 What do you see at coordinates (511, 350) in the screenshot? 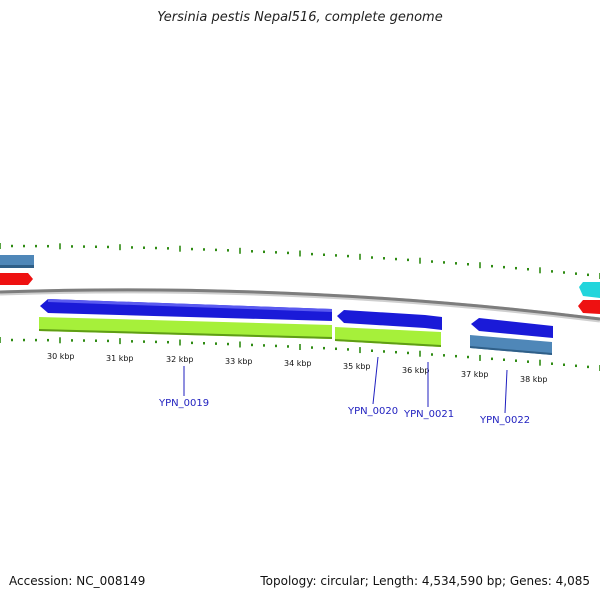
I see `gene-ypn-0022-shade` at bounding box center [511, 350].